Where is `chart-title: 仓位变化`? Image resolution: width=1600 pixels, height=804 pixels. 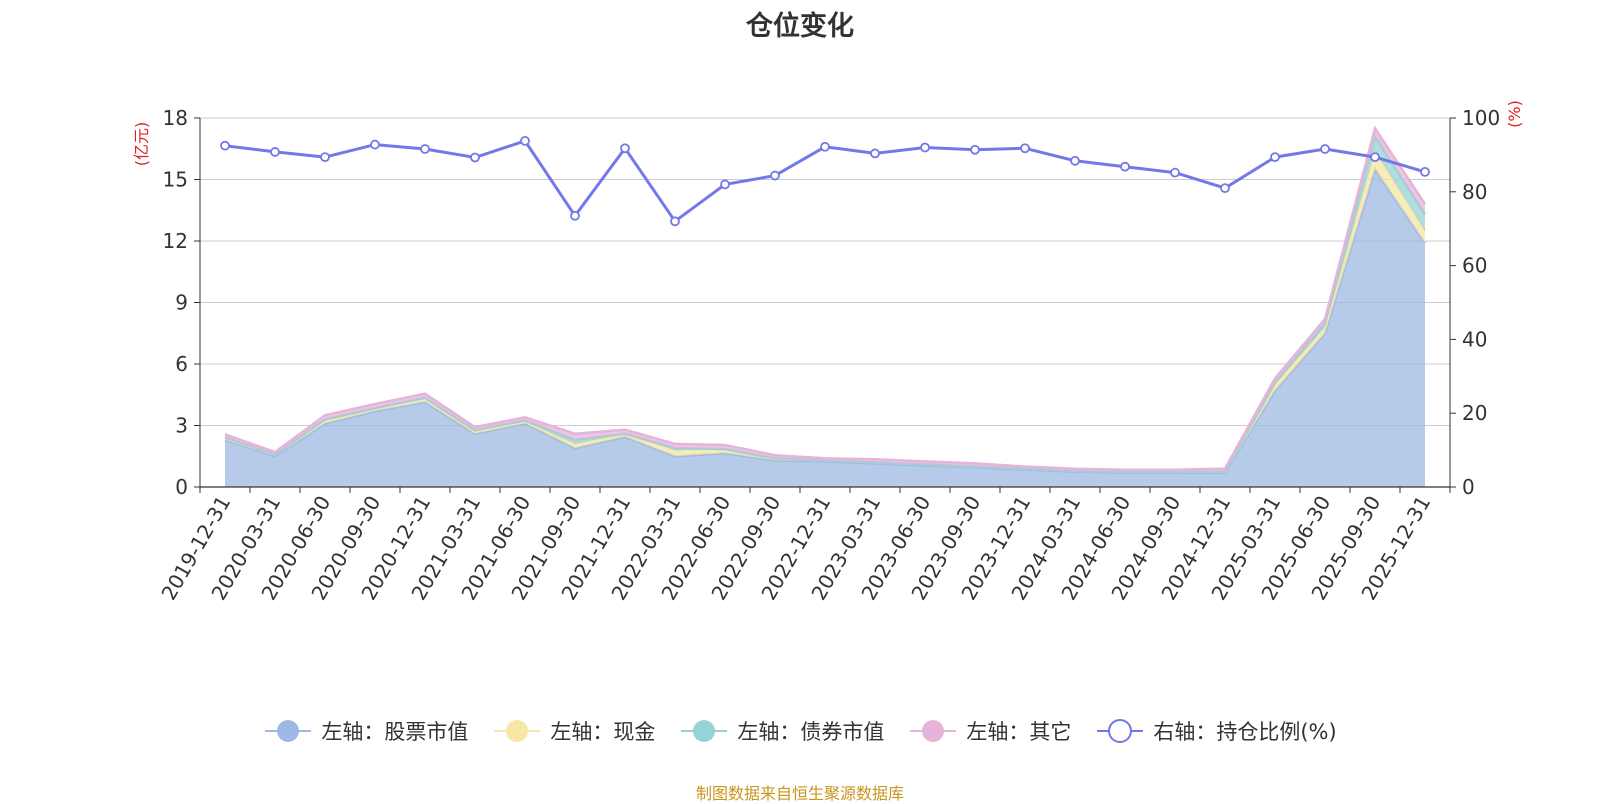
chart-title: 仓位变化 is located at coordinates (800, 26).